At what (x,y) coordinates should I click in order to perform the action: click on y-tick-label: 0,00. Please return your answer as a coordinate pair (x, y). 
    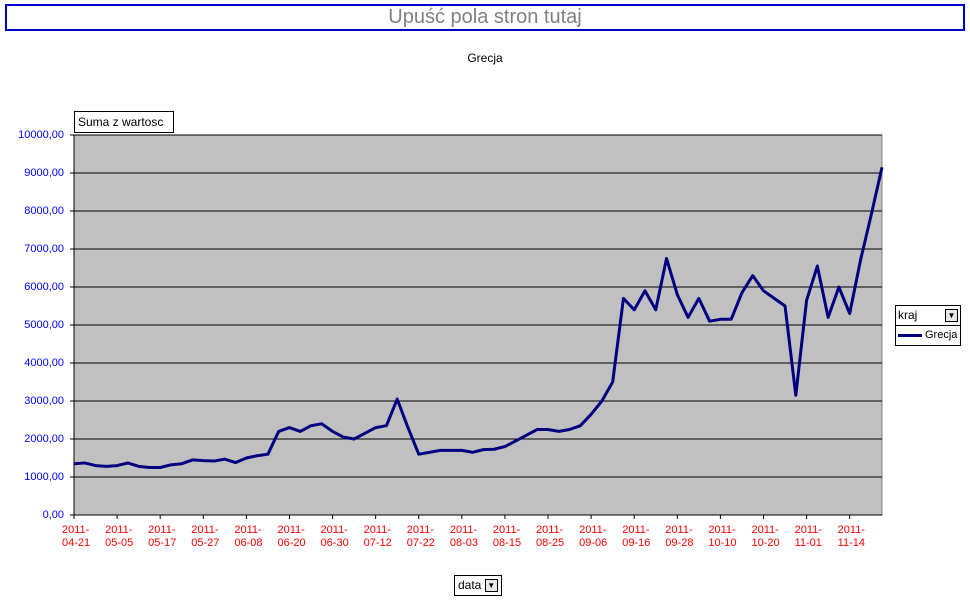
    Looking at the image, I should click on (53, 515).